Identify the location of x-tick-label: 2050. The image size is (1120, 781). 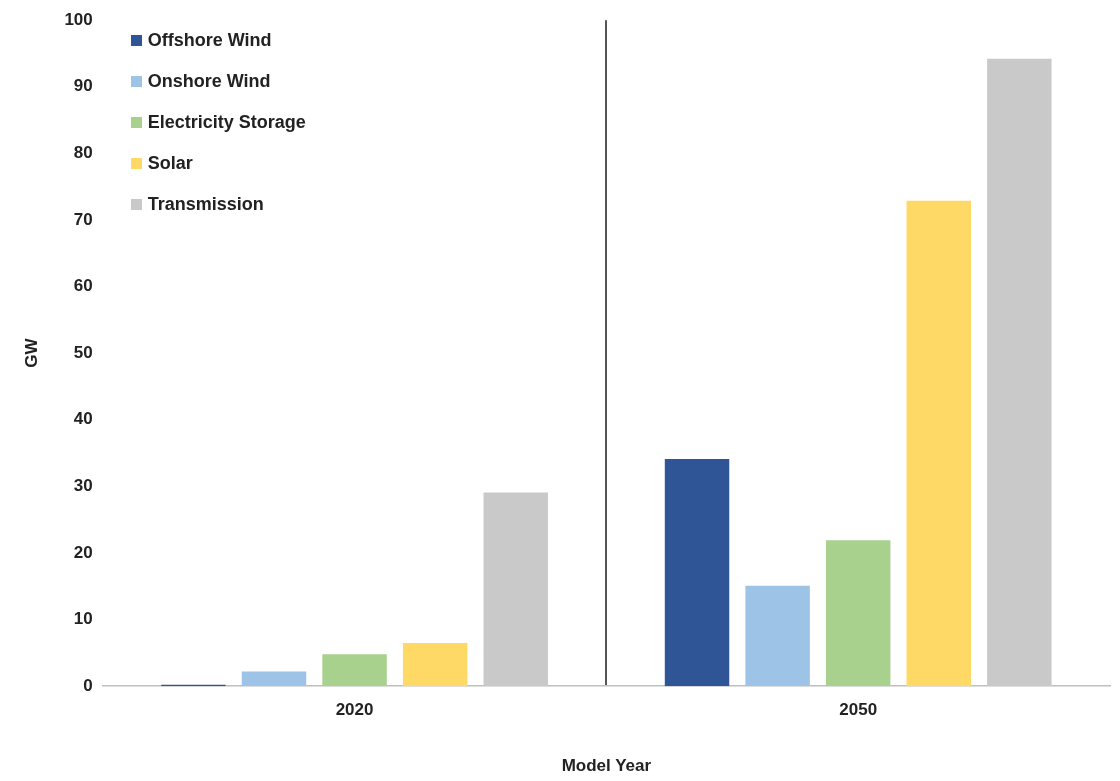
(858, 710).